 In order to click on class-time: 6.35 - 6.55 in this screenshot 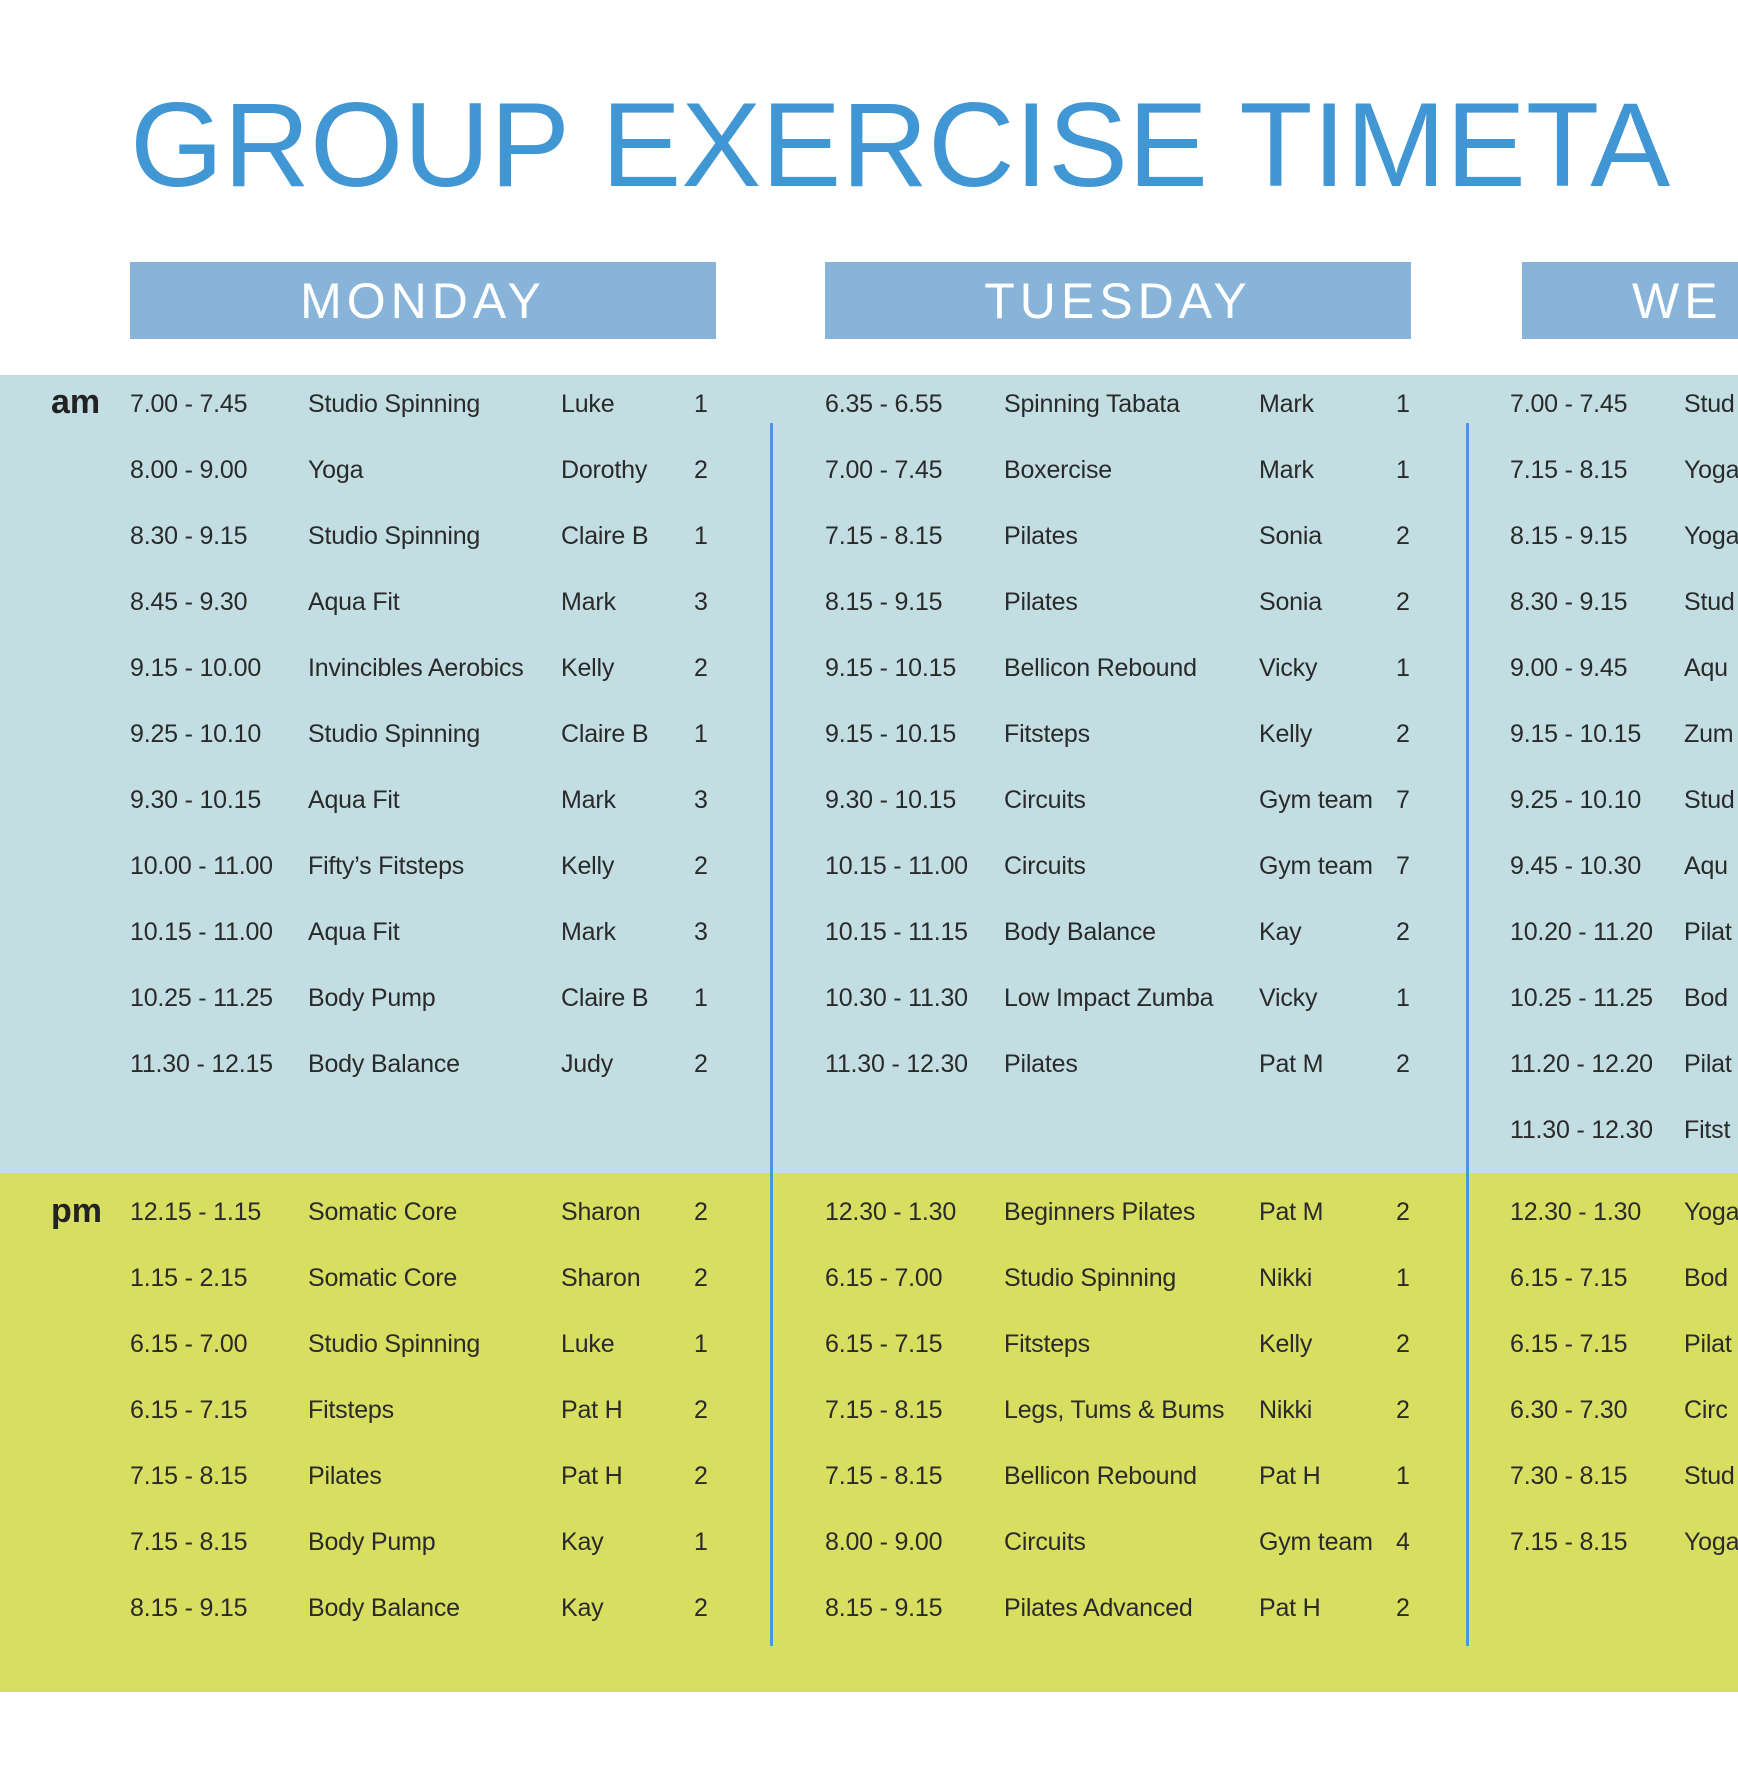, I will do `click(884, 404)`.